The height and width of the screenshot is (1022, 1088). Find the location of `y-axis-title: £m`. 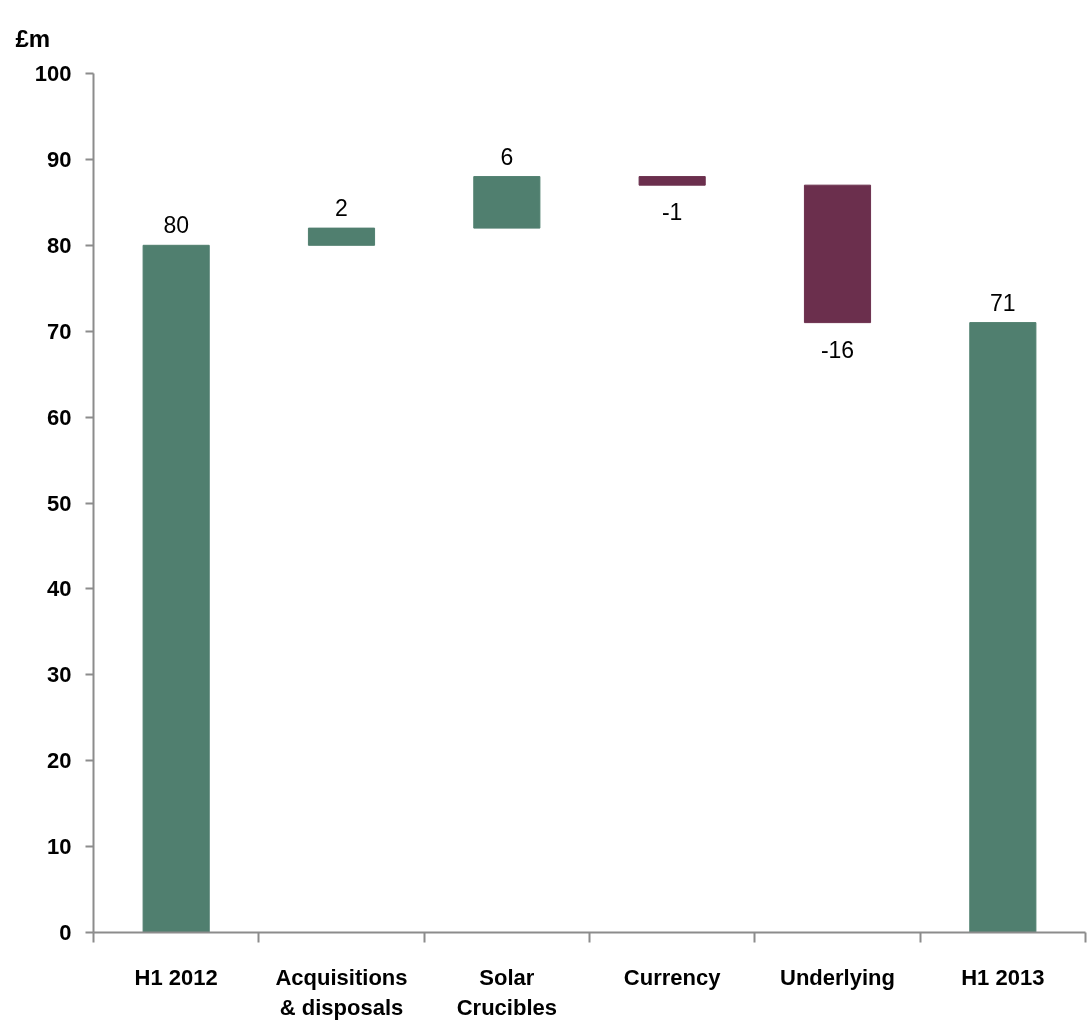

y-axis-title: £m is located at coordinates (33, 38).